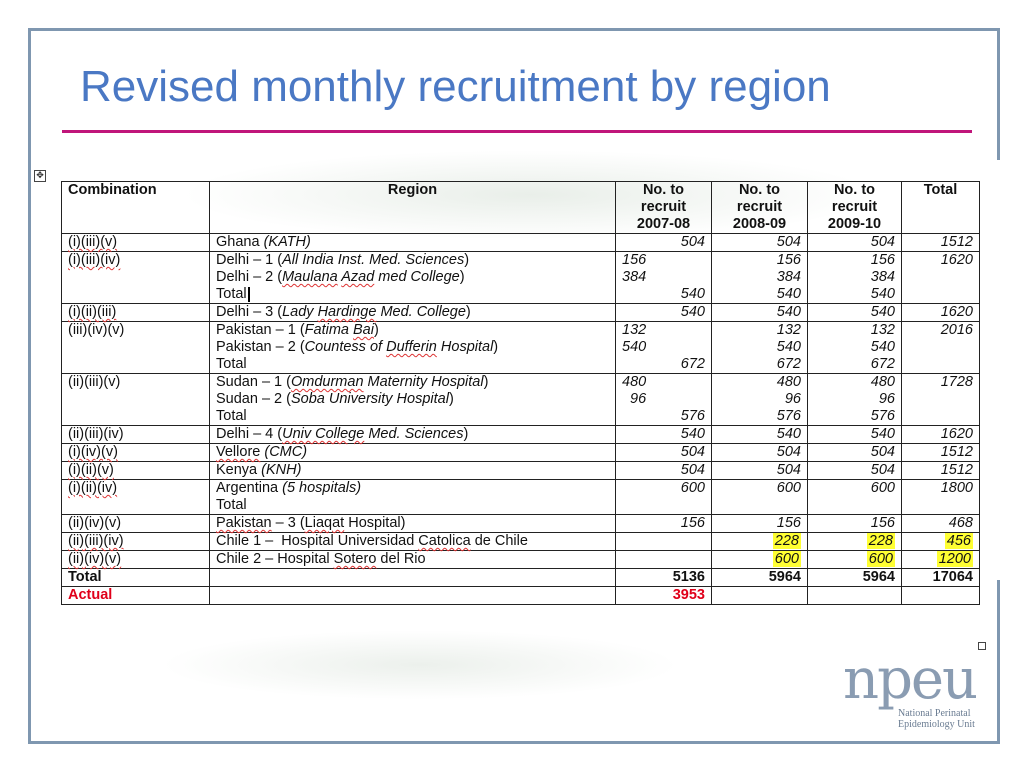 This screenshot has height=768, width=1024. What do you see at coordinates (412, 434) in the screenshot?
I see `region-cell: Delhi – 4 (Univ College Med. Sciences)` at bounding box center [412, 434].